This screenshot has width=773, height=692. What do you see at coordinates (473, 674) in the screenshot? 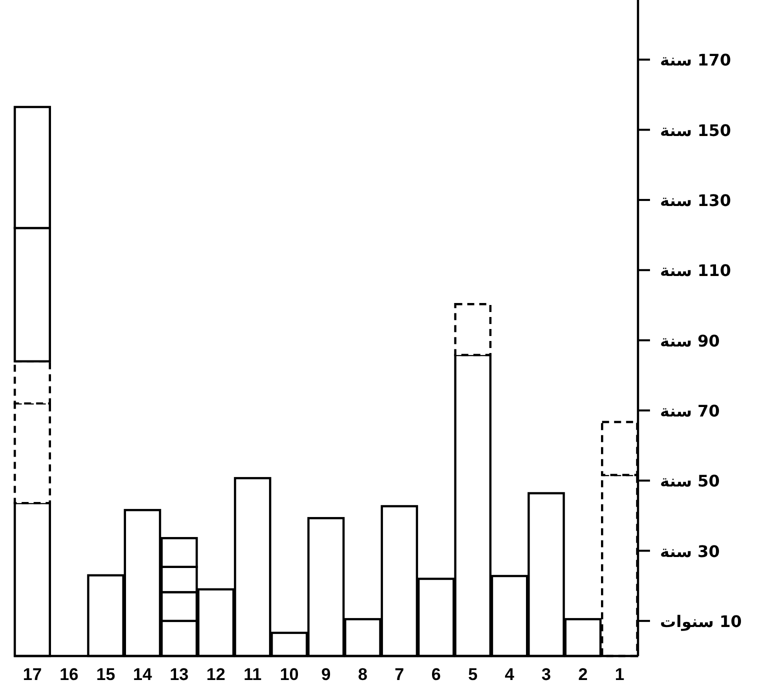
I see `x-tick-label: 5` at bounding box center [473, 674].